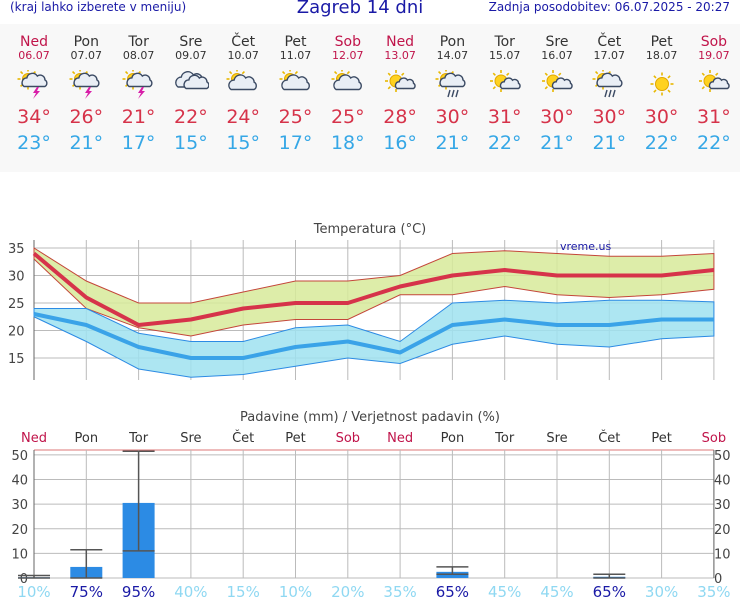 This screenshot has height=600, width=740. I want to click on day-column: Ned 06.07 34° 23°, so click(34, 90).